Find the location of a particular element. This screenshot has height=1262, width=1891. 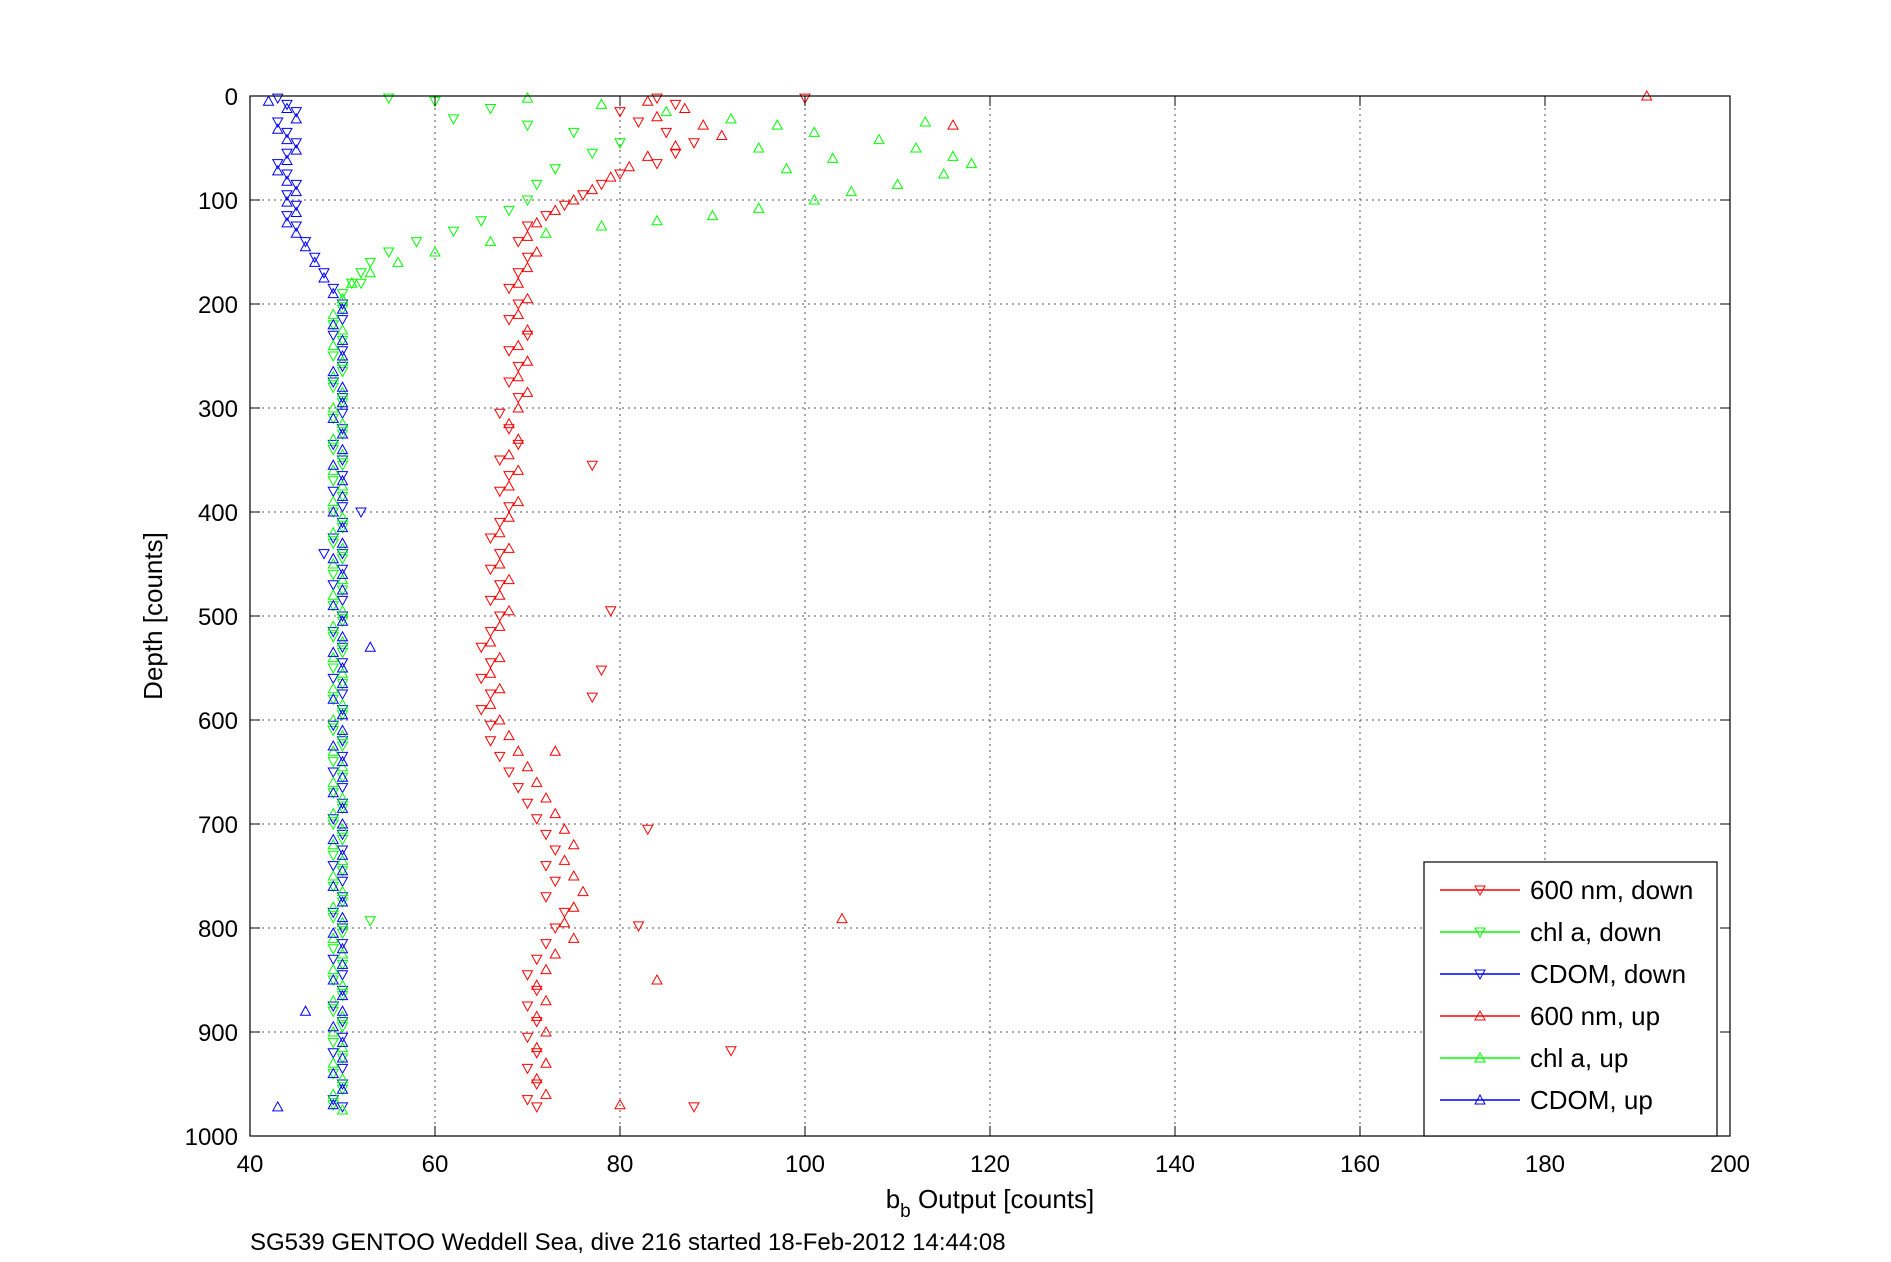

y-tick-label: 300 is located at coordinates (218, 409).